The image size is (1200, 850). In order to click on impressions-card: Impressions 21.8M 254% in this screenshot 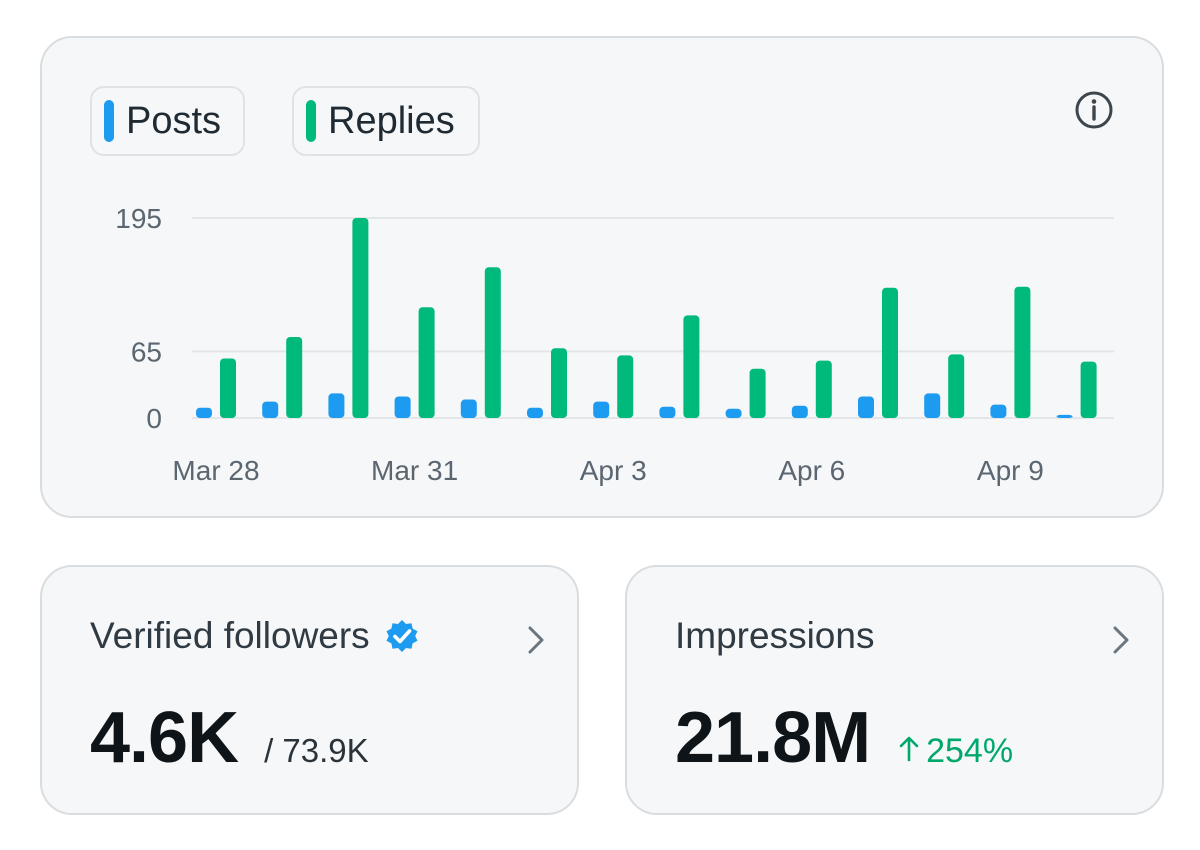, I will do `click(894, 690)`.